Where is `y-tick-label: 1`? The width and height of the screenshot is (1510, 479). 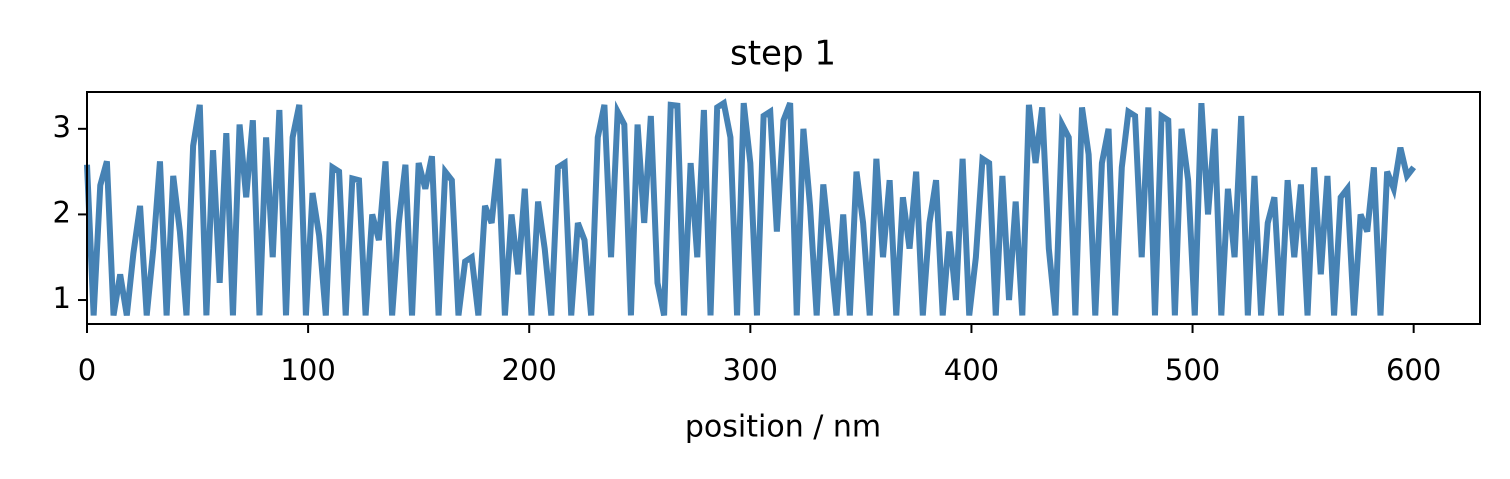
y-tick-label: 1 is located at coordinates (62, 298).